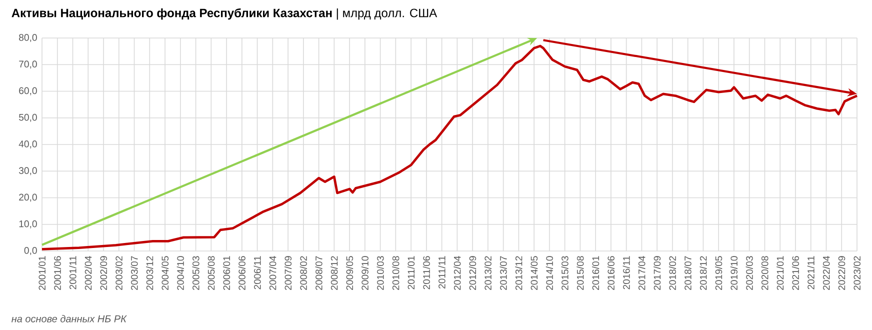 This screenshot has height=330, width=872. What do you see at coordinates (842, 273) in the screenshot?
I see `x-tick-label: 2022/09` at bounding box center [842, 273].